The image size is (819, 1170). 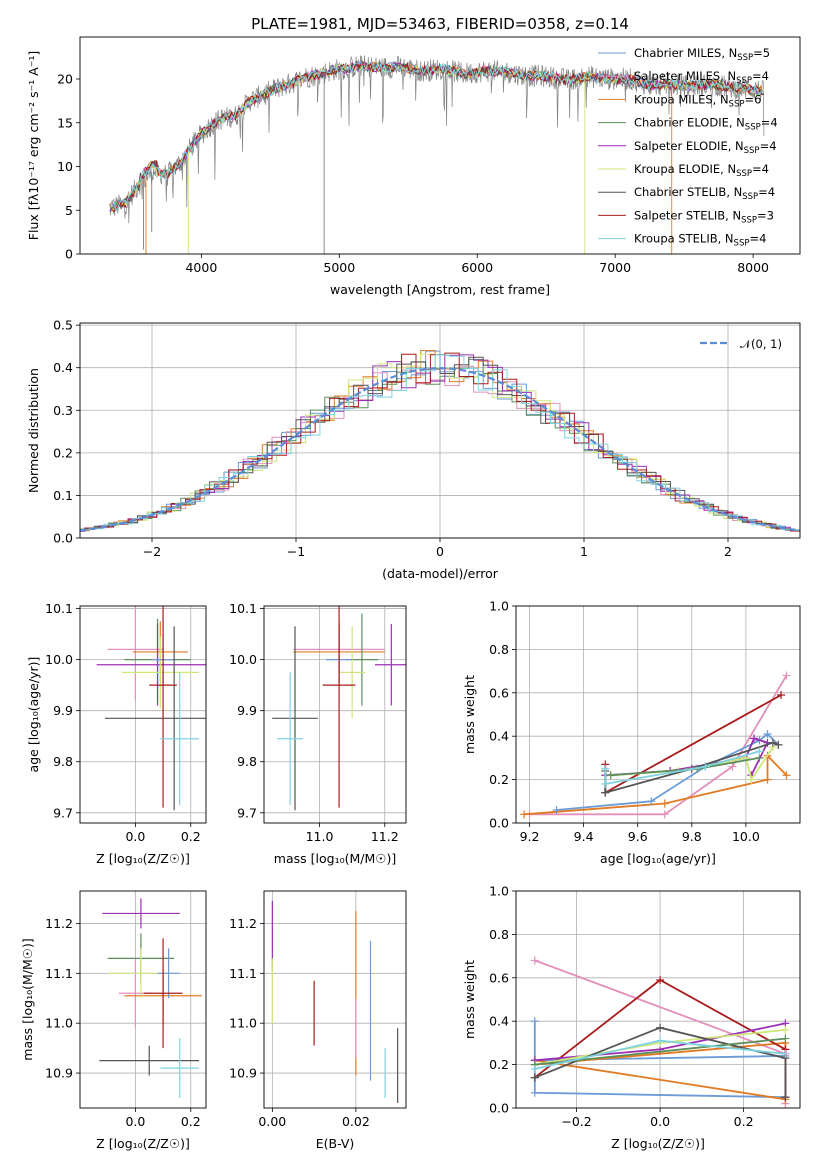 What do you see at coordinates (339, 267) in the screenshot?
I see `x-tick-label: 5000` at bounding box center [339, 267].